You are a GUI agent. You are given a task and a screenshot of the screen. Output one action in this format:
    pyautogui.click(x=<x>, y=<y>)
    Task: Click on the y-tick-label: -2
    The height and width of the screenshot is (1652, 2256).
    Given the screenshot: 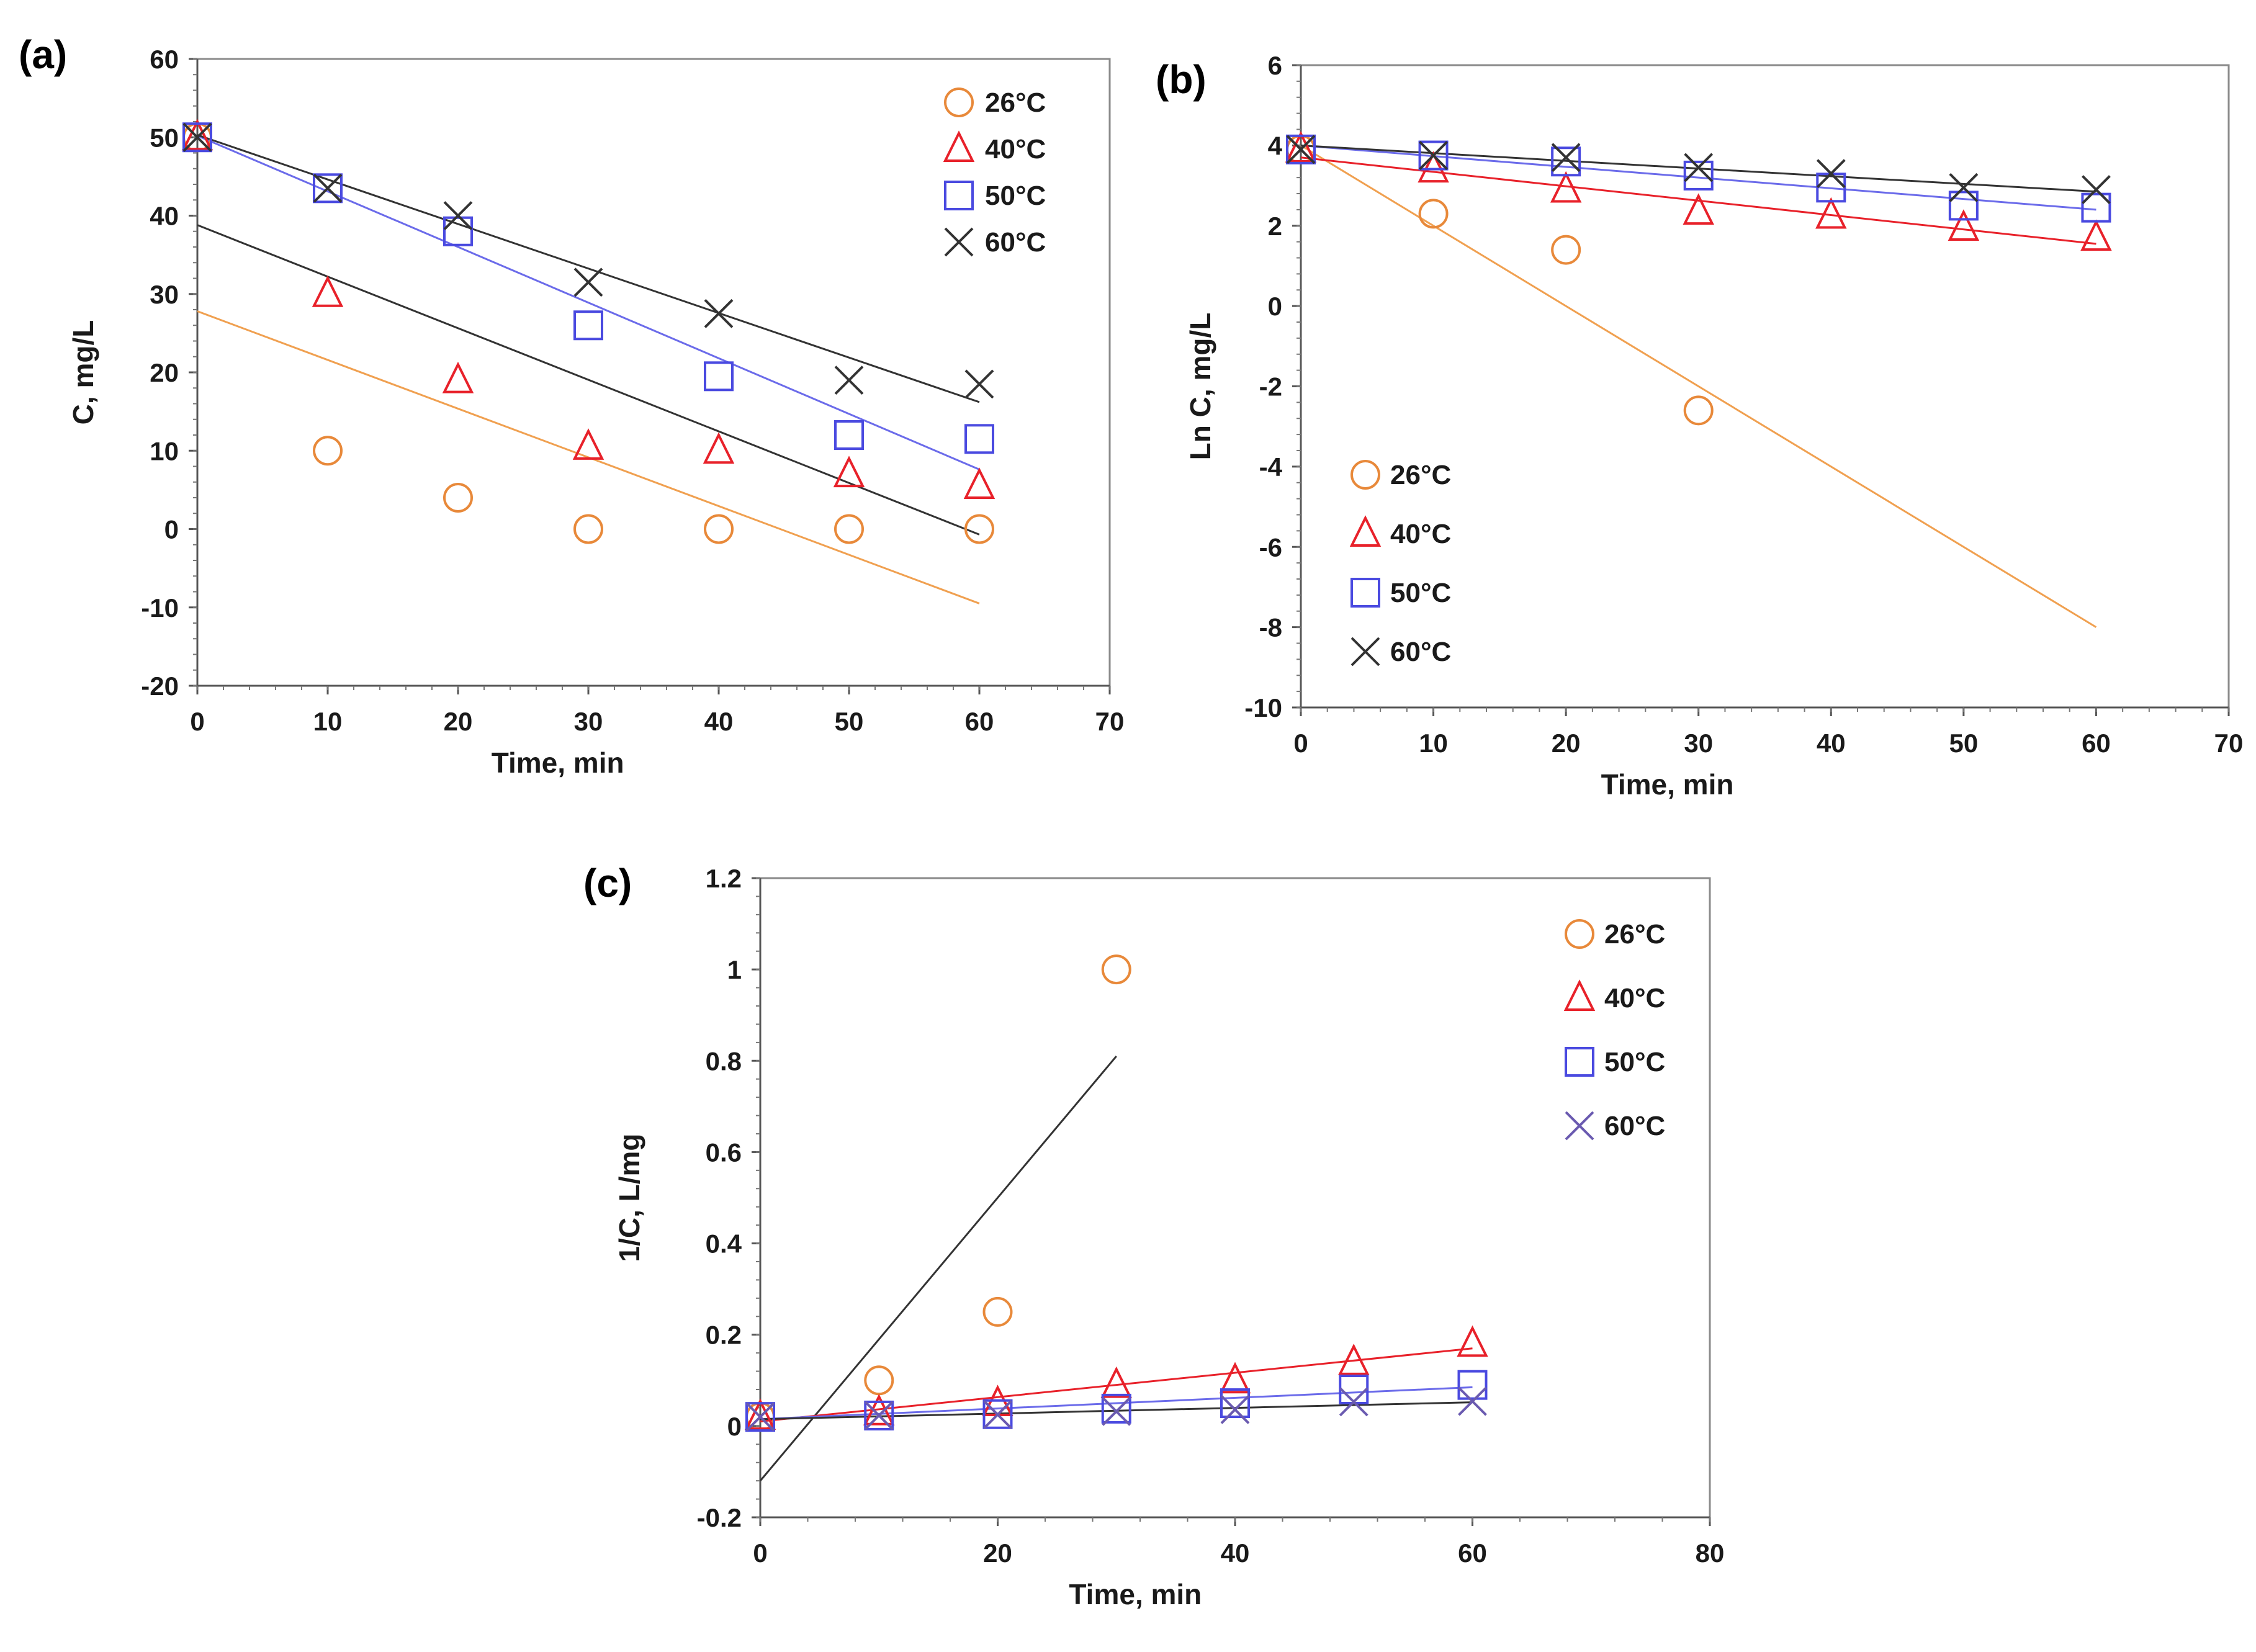 What is the action you would take?
    pyautogui.click(x=1270, y=387)
    